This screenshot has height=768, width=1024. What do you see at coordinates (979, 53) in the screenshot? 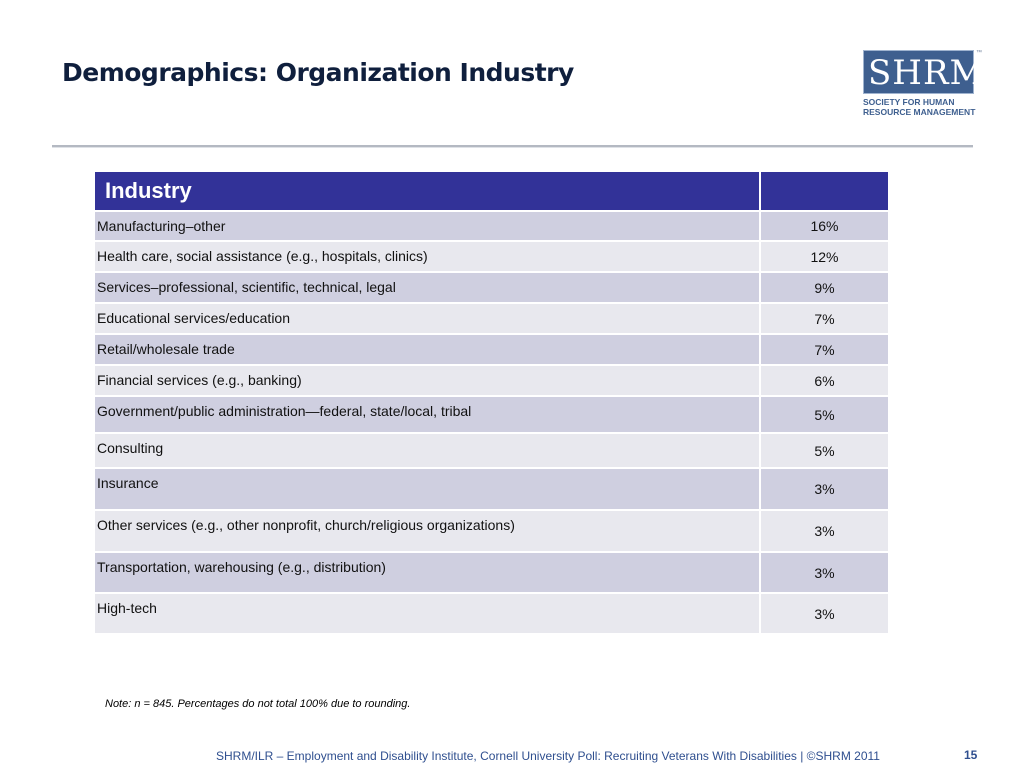
I see `logo-trademark: ™` at bounding box center [979, 53].